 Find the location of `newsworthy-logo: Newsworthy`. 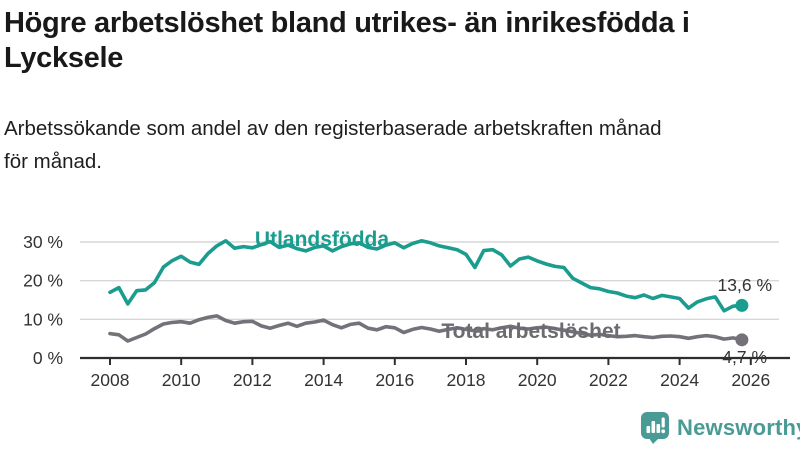

newsworthy-logo: Newsworthy is located at coordinates (720, 428).